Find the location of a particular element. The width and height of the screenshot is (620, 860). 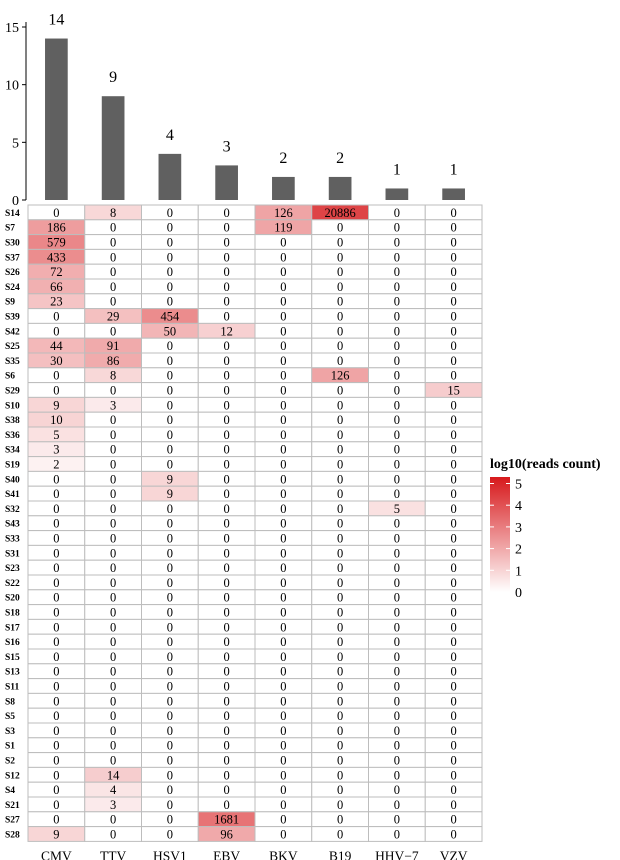

column-label: HSV1 is located at coordinates (170, 854).